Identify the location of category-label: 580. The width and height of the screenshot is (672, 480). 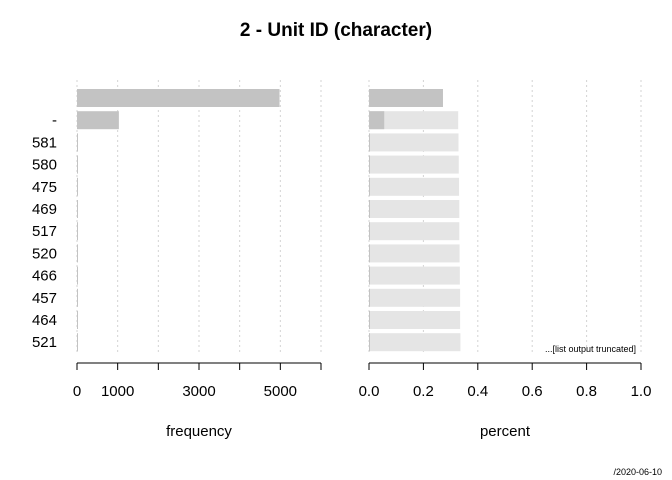
(44, 165).